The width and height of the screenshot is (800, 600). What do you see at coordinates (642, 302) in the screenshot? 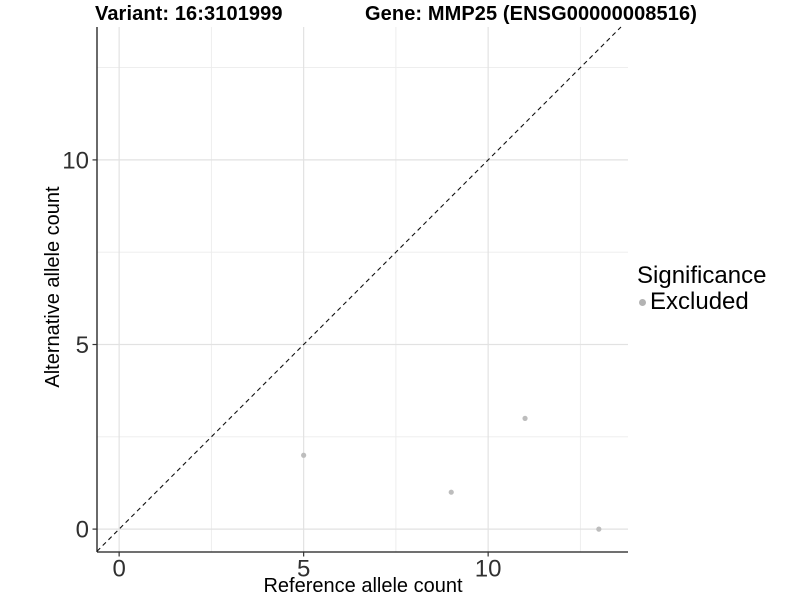
I see `excluded-point-icon` at bounding box center [642, 302].